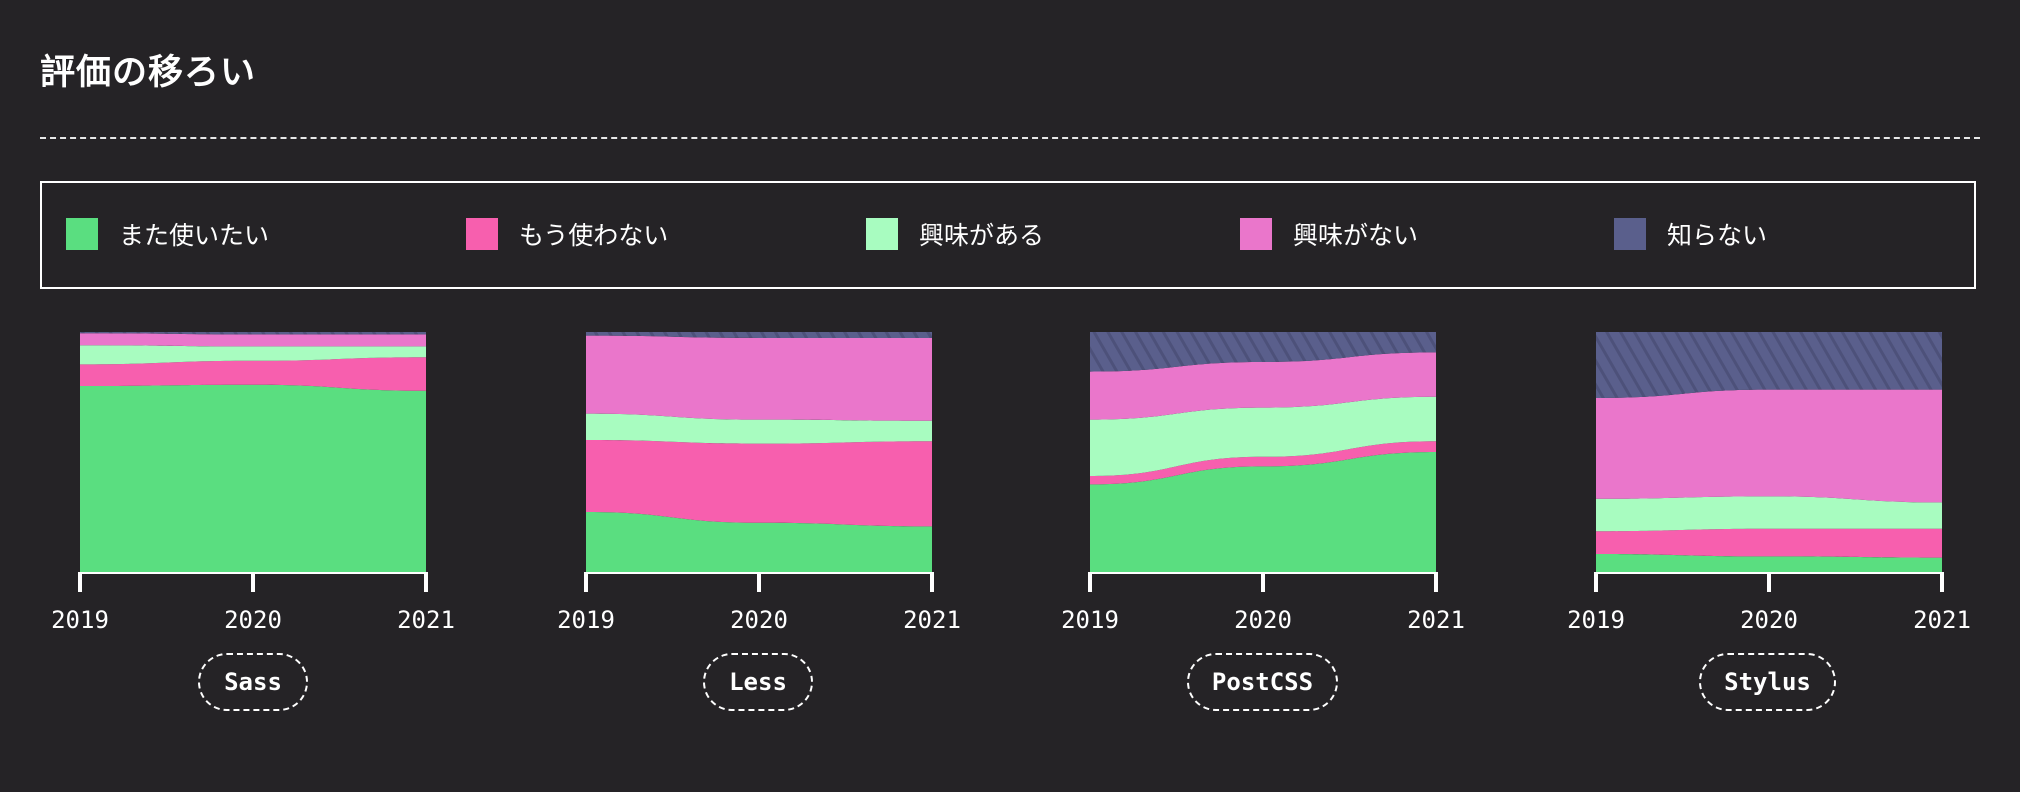  Describe the element at coordinates (594, 235) in the screenshot. I see `legend-label: もう使わない` at that location.